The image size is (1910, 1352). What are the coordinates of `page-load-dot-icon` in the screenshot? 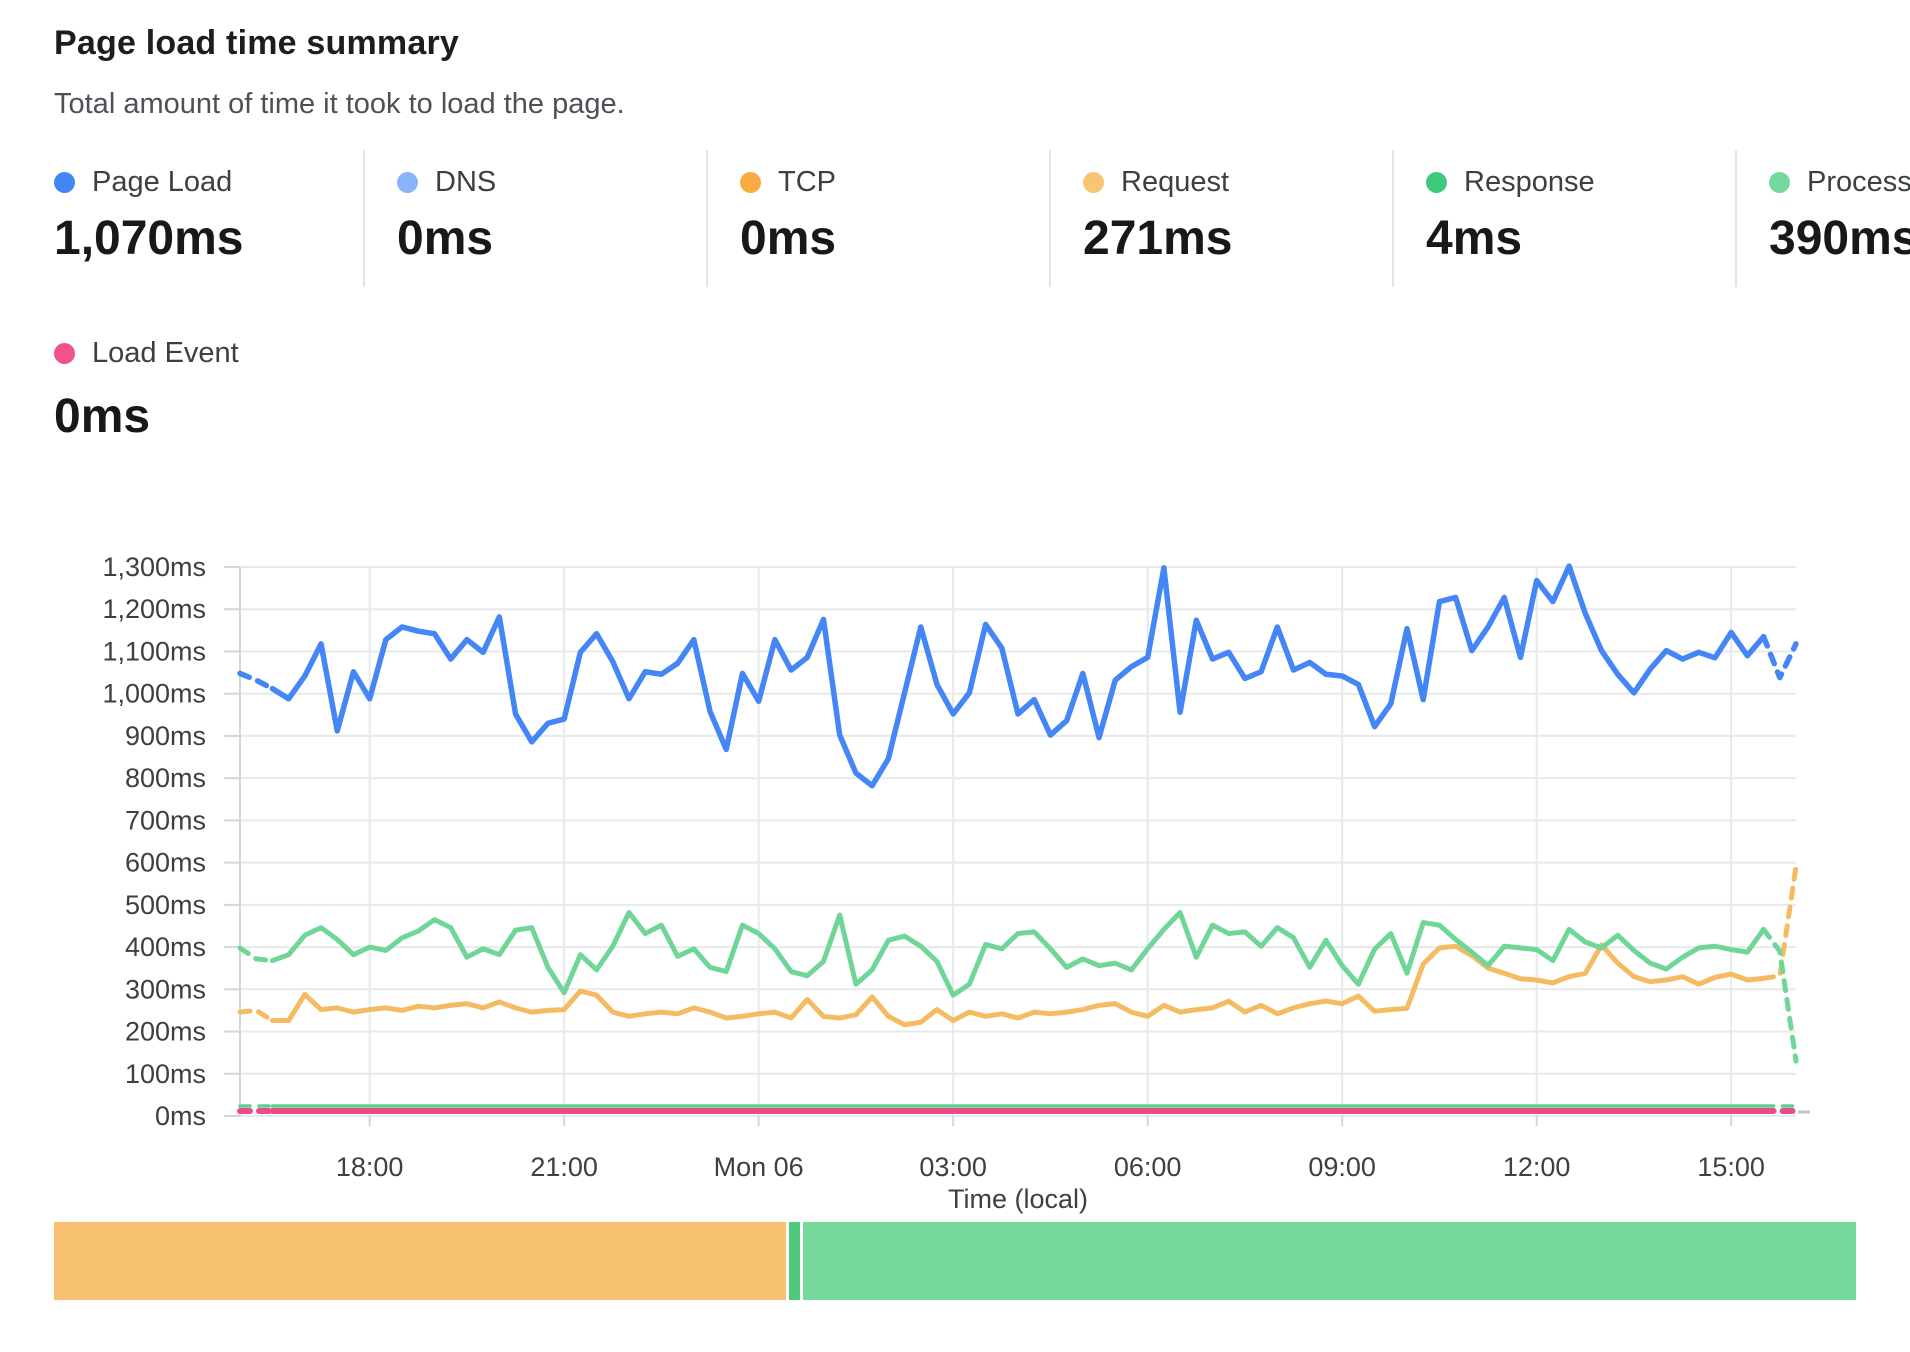 It's located at (64, 182).